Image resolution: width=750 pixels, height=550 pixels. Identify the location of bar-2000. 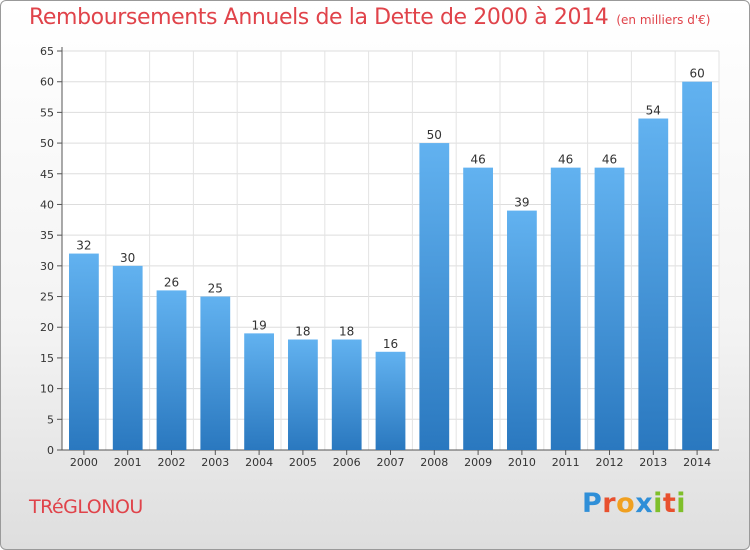
(84, 351).